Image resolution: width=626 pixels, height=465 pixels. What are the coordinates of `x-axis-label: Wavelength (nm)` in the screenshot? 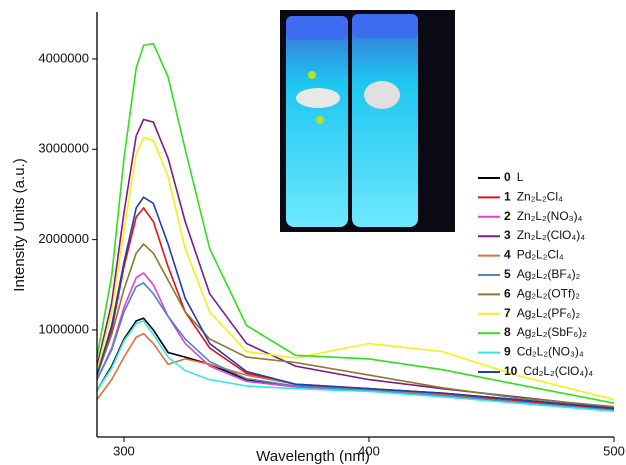 It's located at (313, 456).